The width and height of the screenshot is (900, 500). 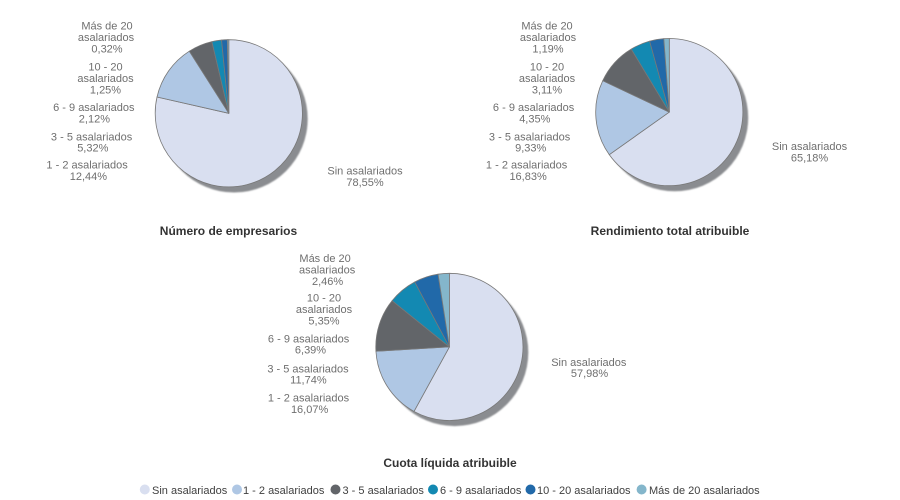 I want to click on svg-text: 16,83%, so click(x=528, y=177).